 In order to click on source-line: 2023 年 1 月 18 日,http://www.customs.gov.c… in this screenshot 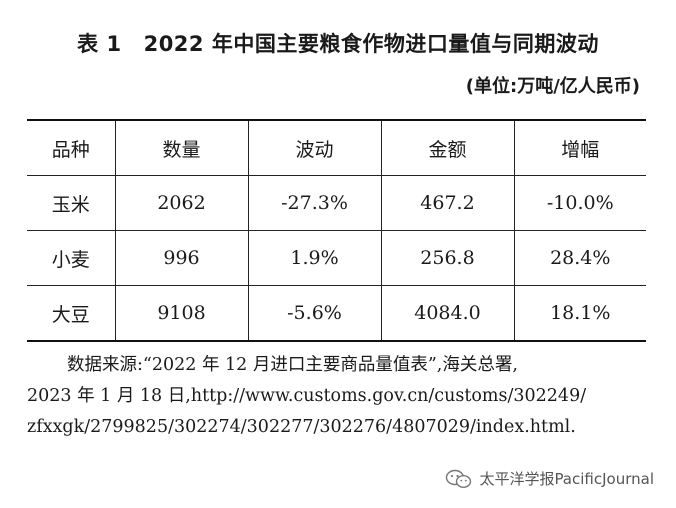, I will do `click(307, 396)`.